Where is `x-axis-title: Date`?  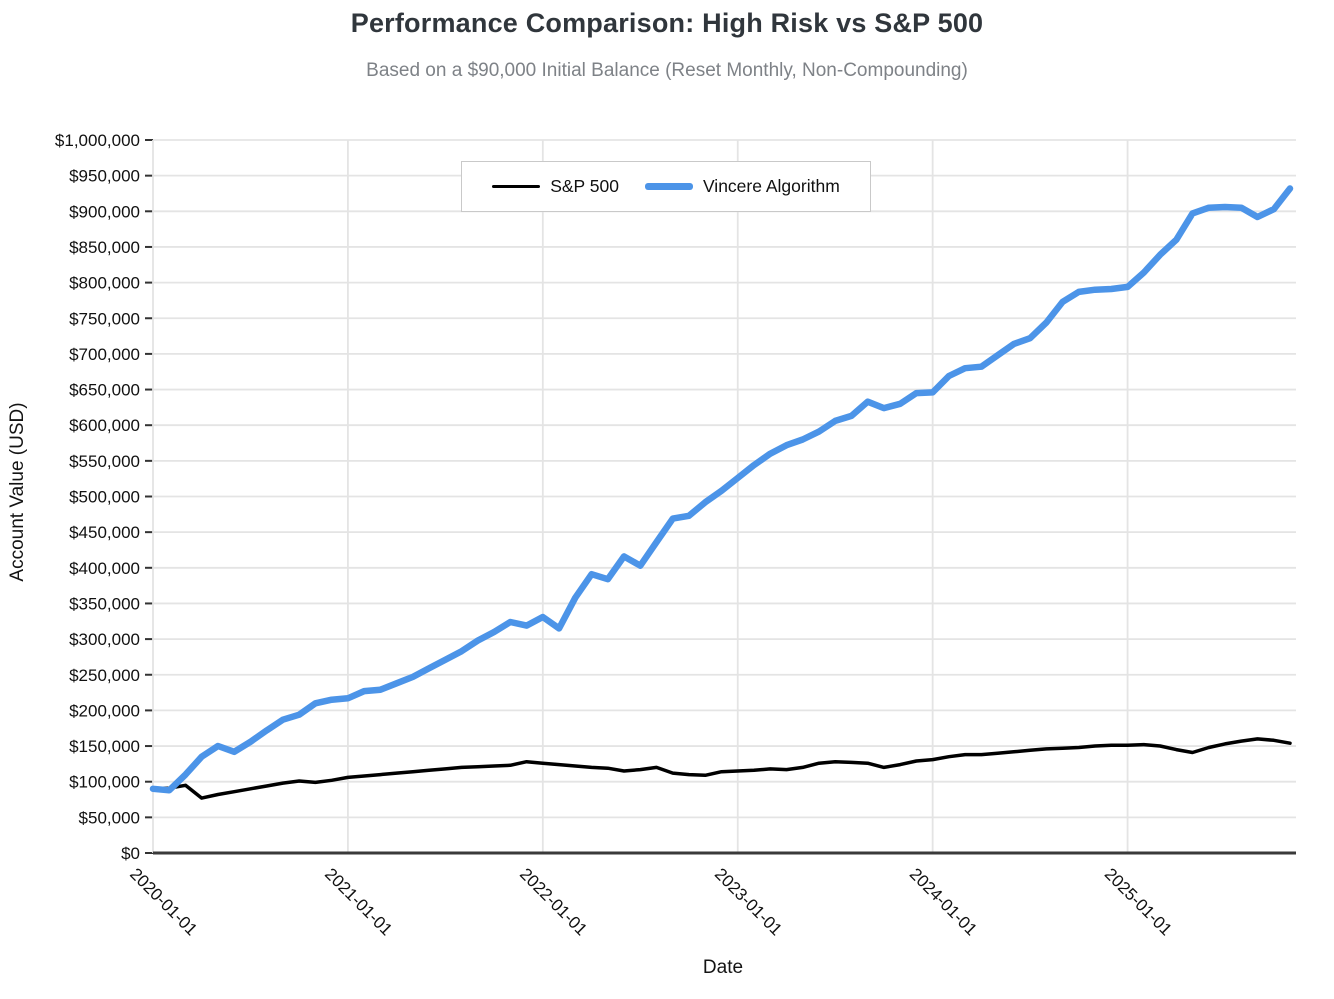
x-axis-title: Date is located at coordinates (723, 967).